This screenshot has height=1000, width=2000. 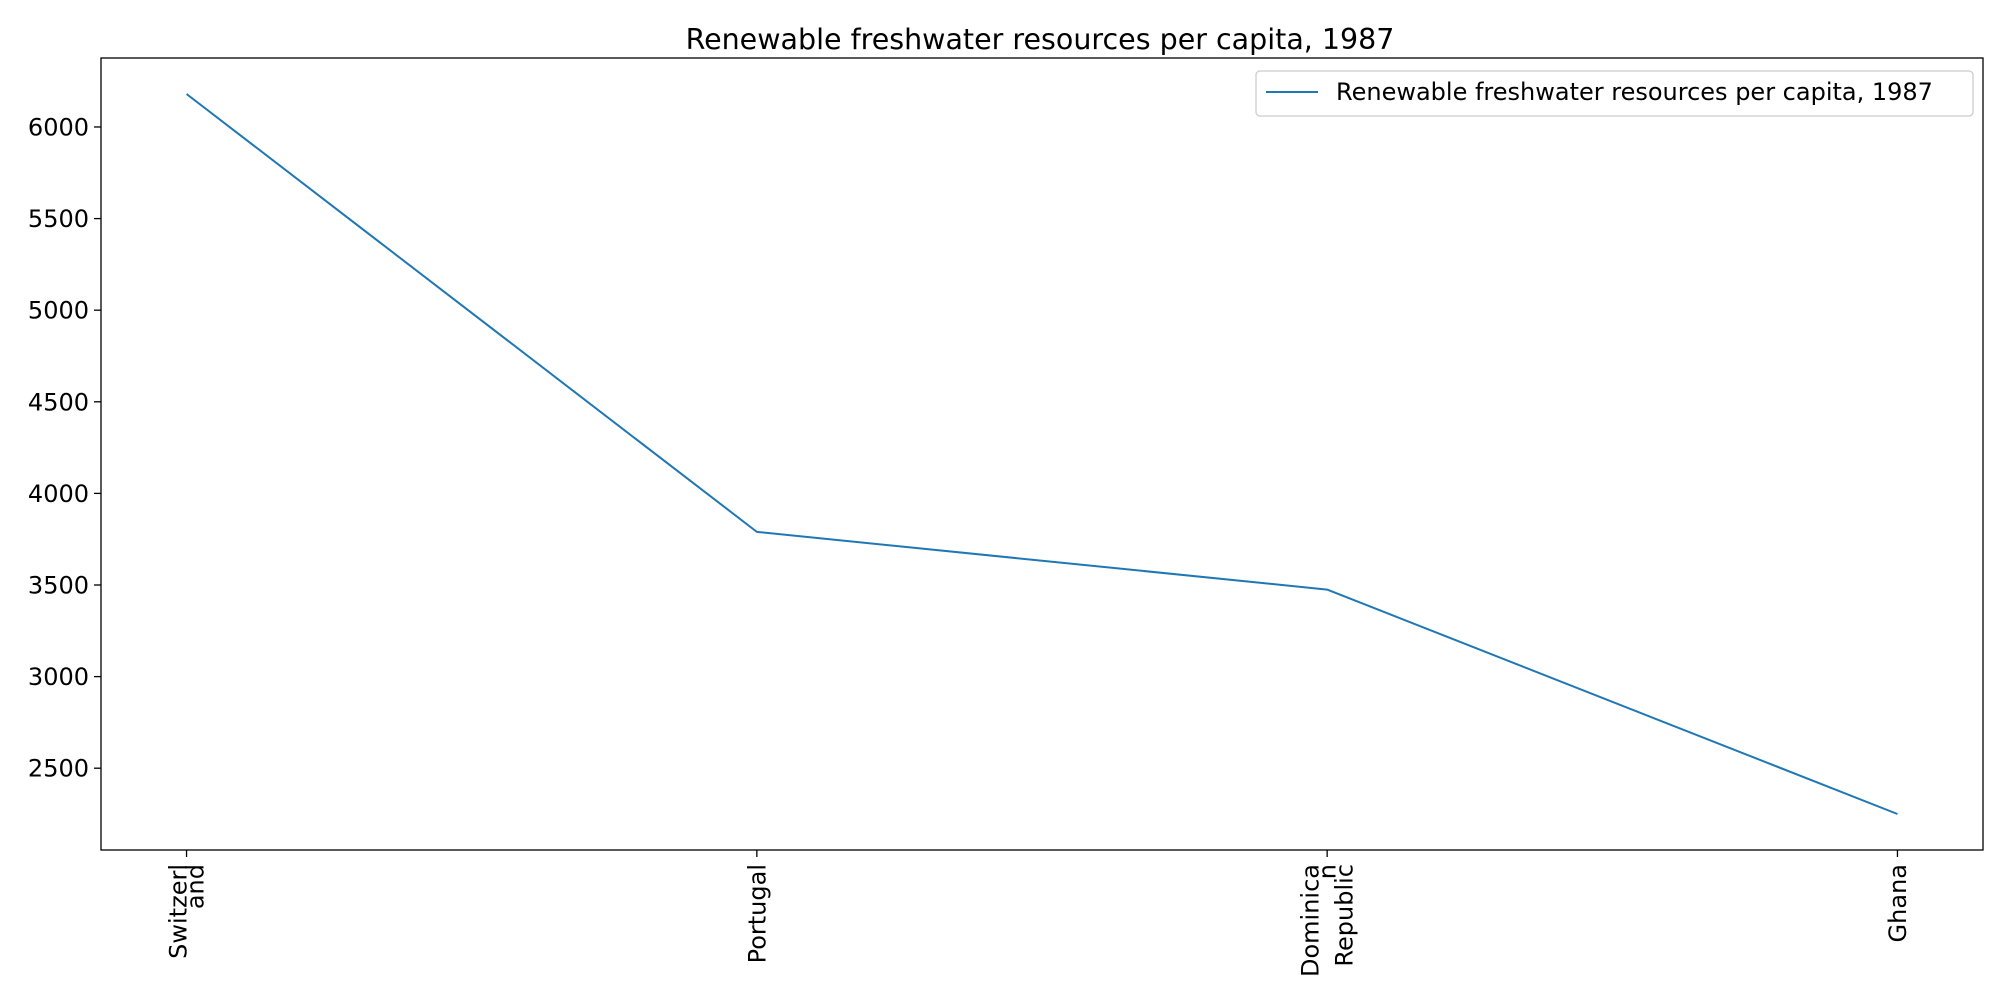 I want to click on x-tick-label: Ghana, so click(x=1898, y=903).